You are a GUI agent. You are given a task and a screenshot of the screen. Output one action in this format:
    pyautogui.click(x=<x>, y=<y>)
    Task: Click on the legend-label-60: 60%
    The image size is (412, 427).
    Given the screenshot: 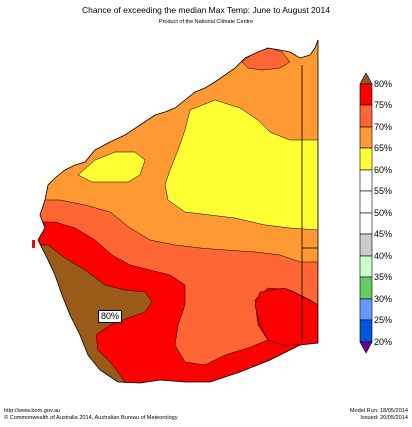 What is the action you would take?
    pyautogui.click(x=383, y=170)
    